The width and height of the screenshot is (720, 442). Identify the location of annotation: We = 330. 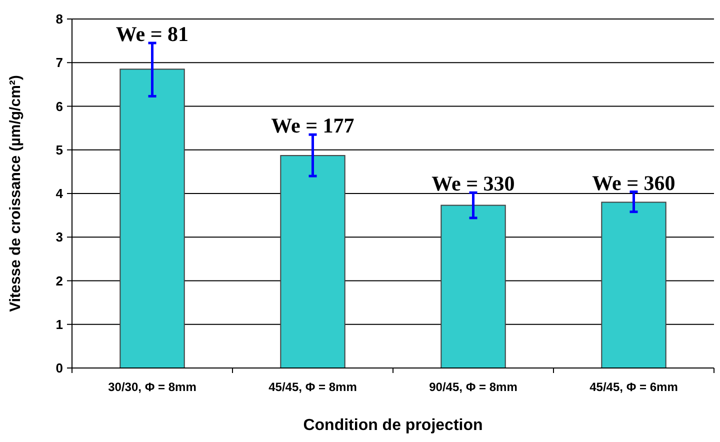
(473, 184).